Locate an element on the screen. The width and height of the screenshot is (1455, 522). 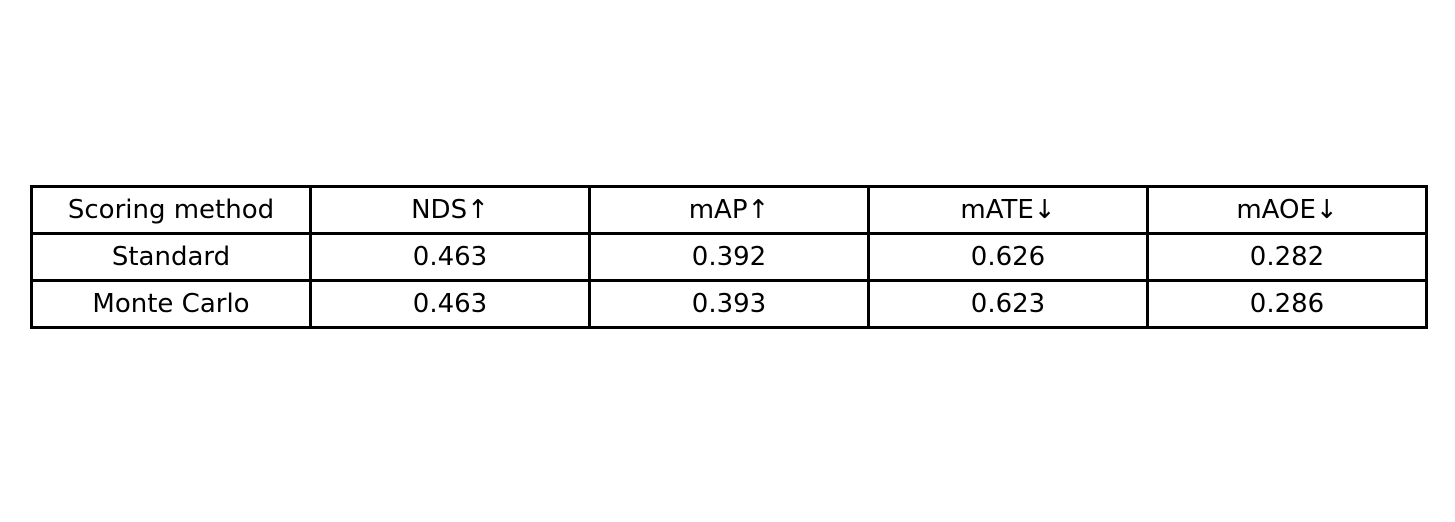
table-cell: 0.393 is located at coordinates (729, 304).